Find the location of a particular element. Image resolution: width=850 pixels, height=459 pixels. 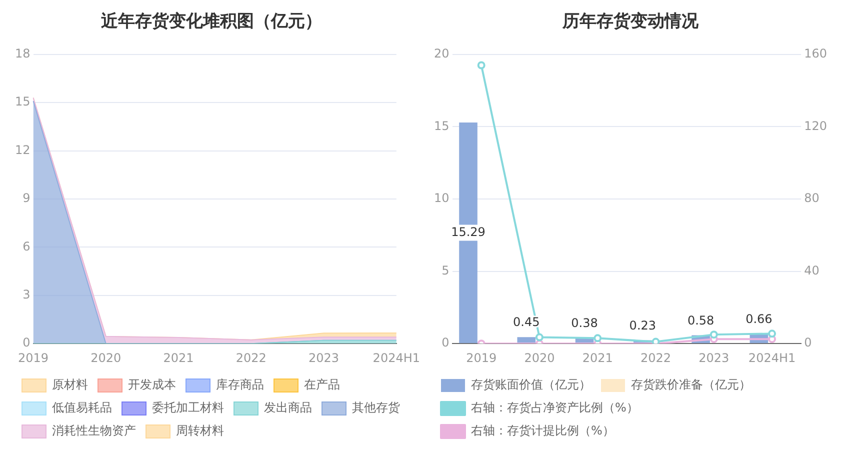

data-label: 15.29 is located at coordinates (468, 231).